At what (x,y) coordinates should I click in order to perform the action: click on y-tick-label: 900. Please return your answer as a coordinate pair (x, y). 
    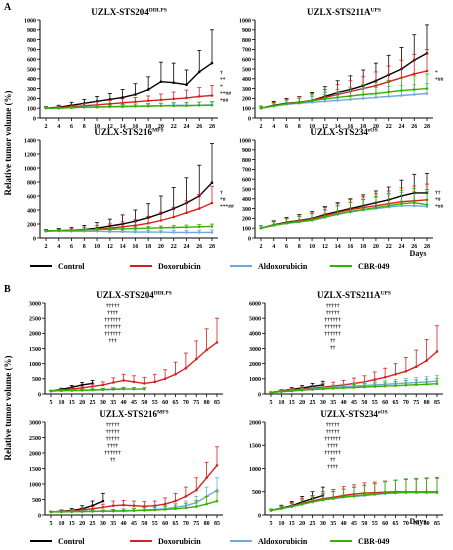
    Looking at the image, I should click on (31, 31).